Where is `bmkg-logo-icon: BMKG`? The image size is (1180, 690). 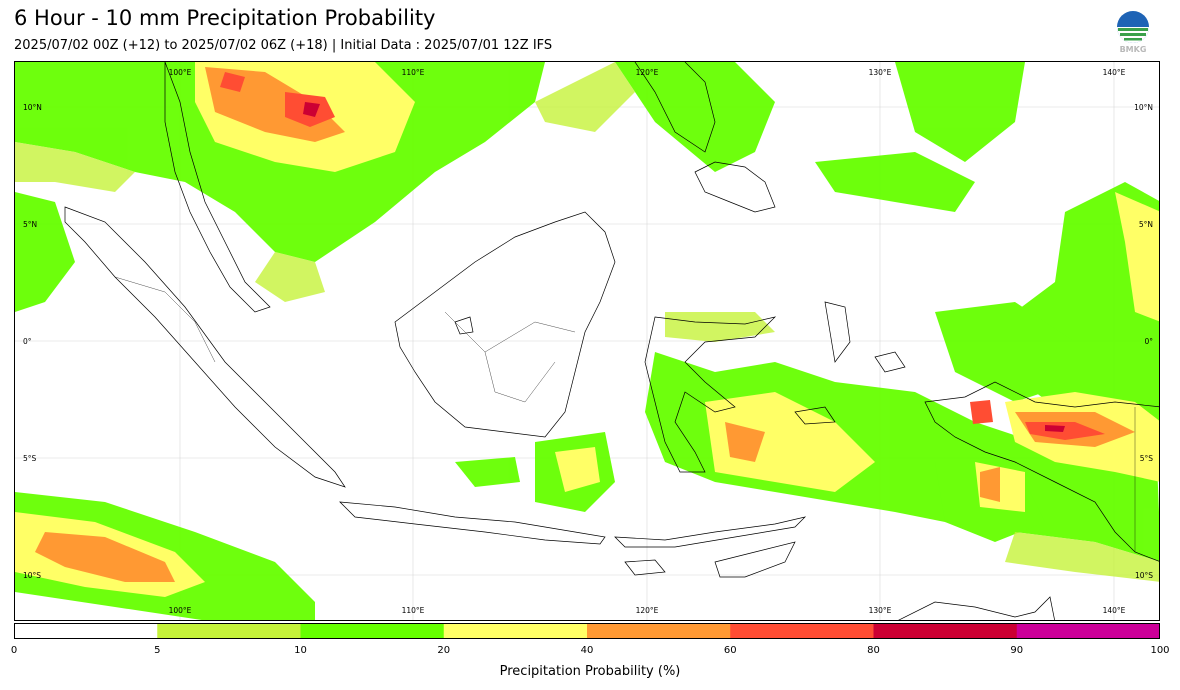 bmkg-logo-icon: BMKG is located at coordinates (1133, 32).